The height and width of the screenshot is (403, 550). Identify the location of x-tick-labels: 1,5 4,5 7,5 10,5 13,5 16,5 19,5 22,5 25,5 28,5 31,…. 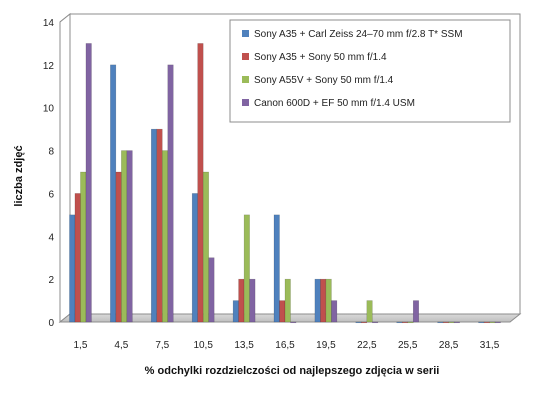
(287, 345).